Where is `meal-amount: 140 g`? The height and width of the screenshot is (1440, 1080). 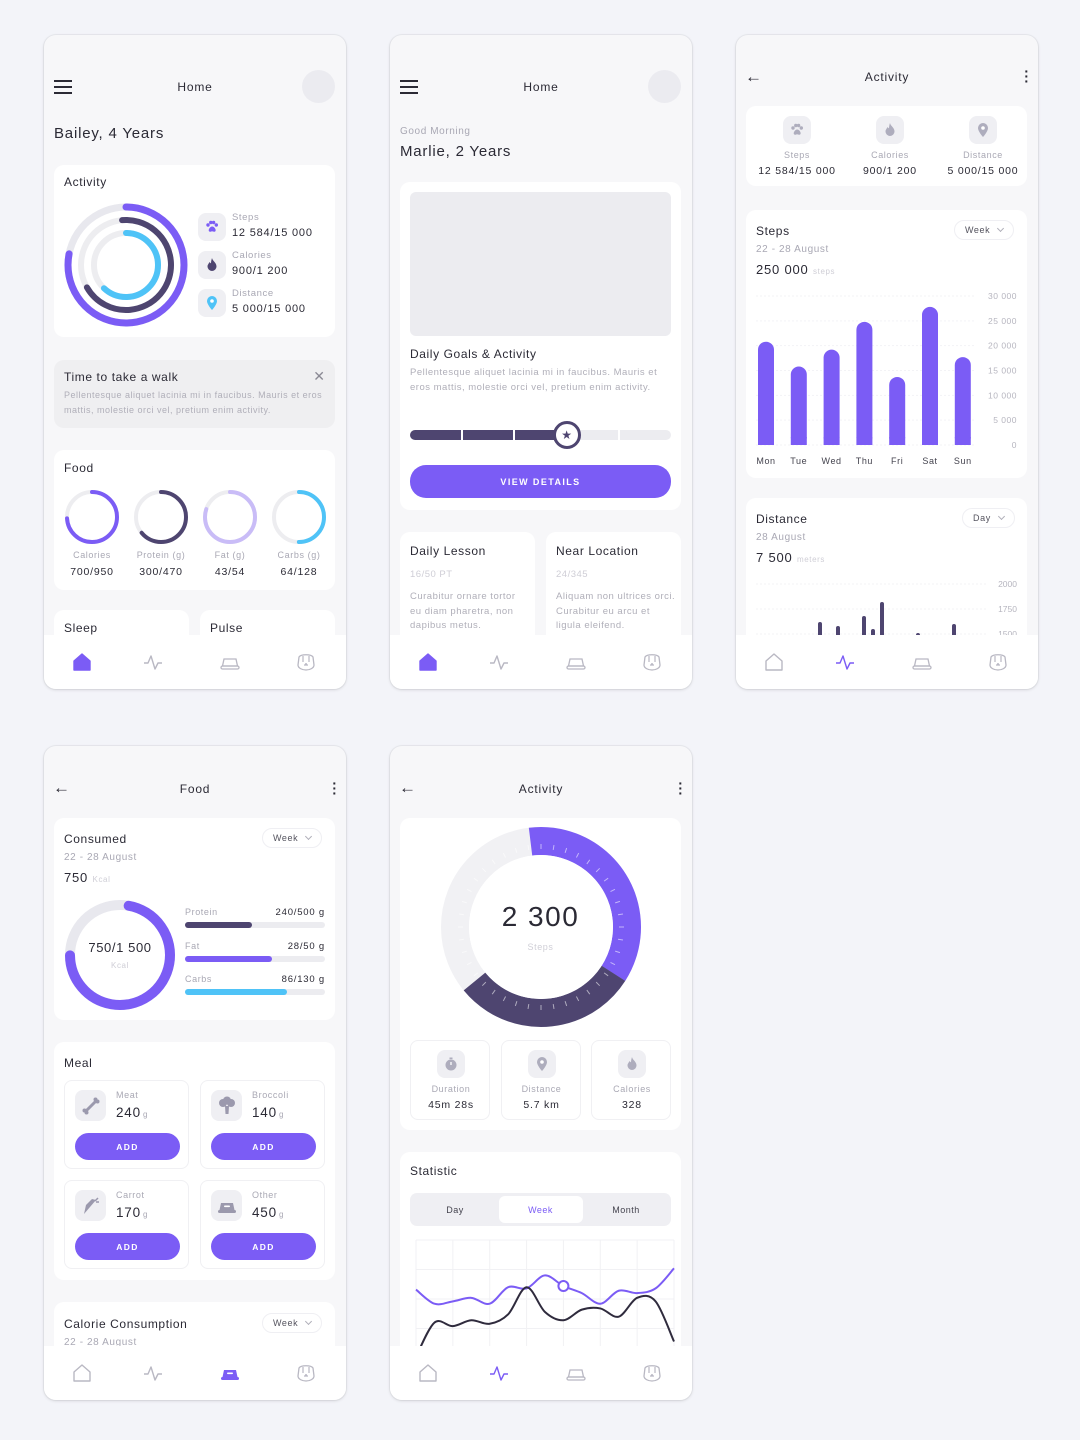 meal-amount: 140 g is located at coordinates (268, 1112).